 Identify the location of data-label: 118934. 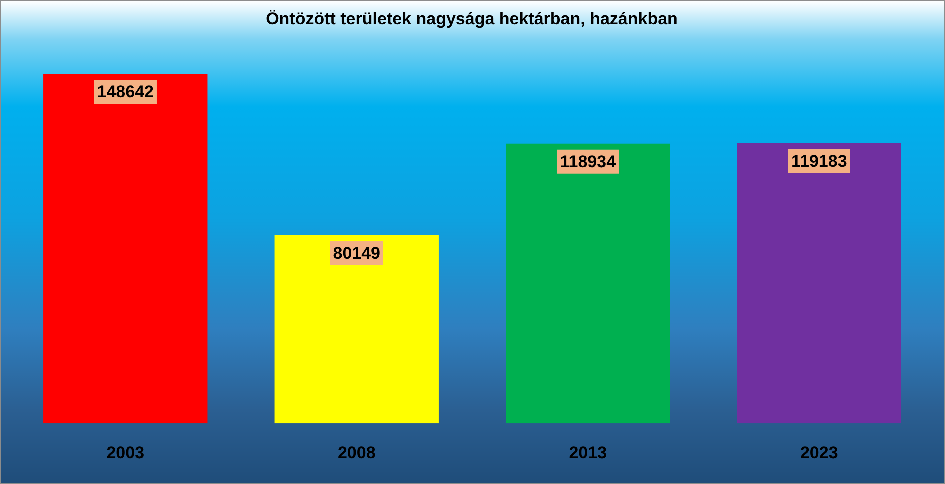
(588, 162).